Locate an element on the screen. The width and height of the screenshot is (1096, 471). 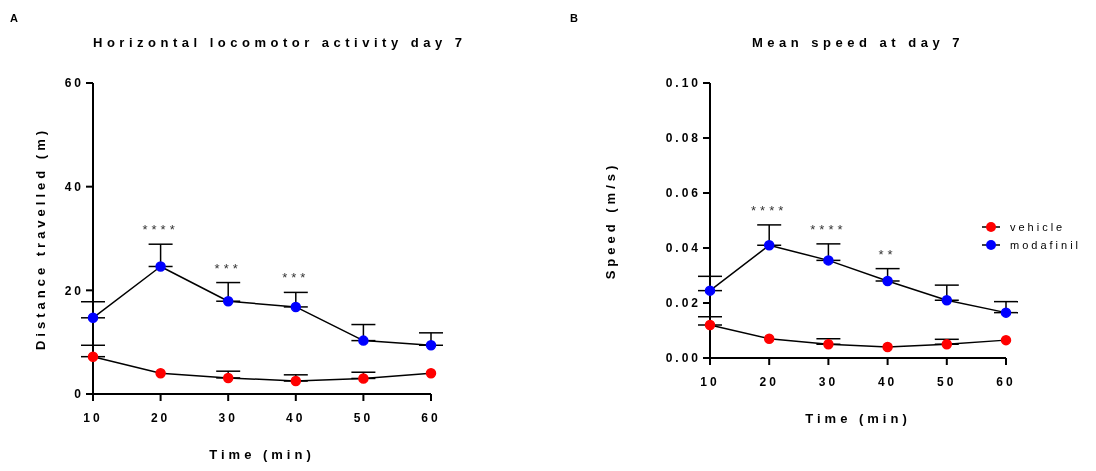
y-tick-label: 0 is located at coordinates (79, 394).